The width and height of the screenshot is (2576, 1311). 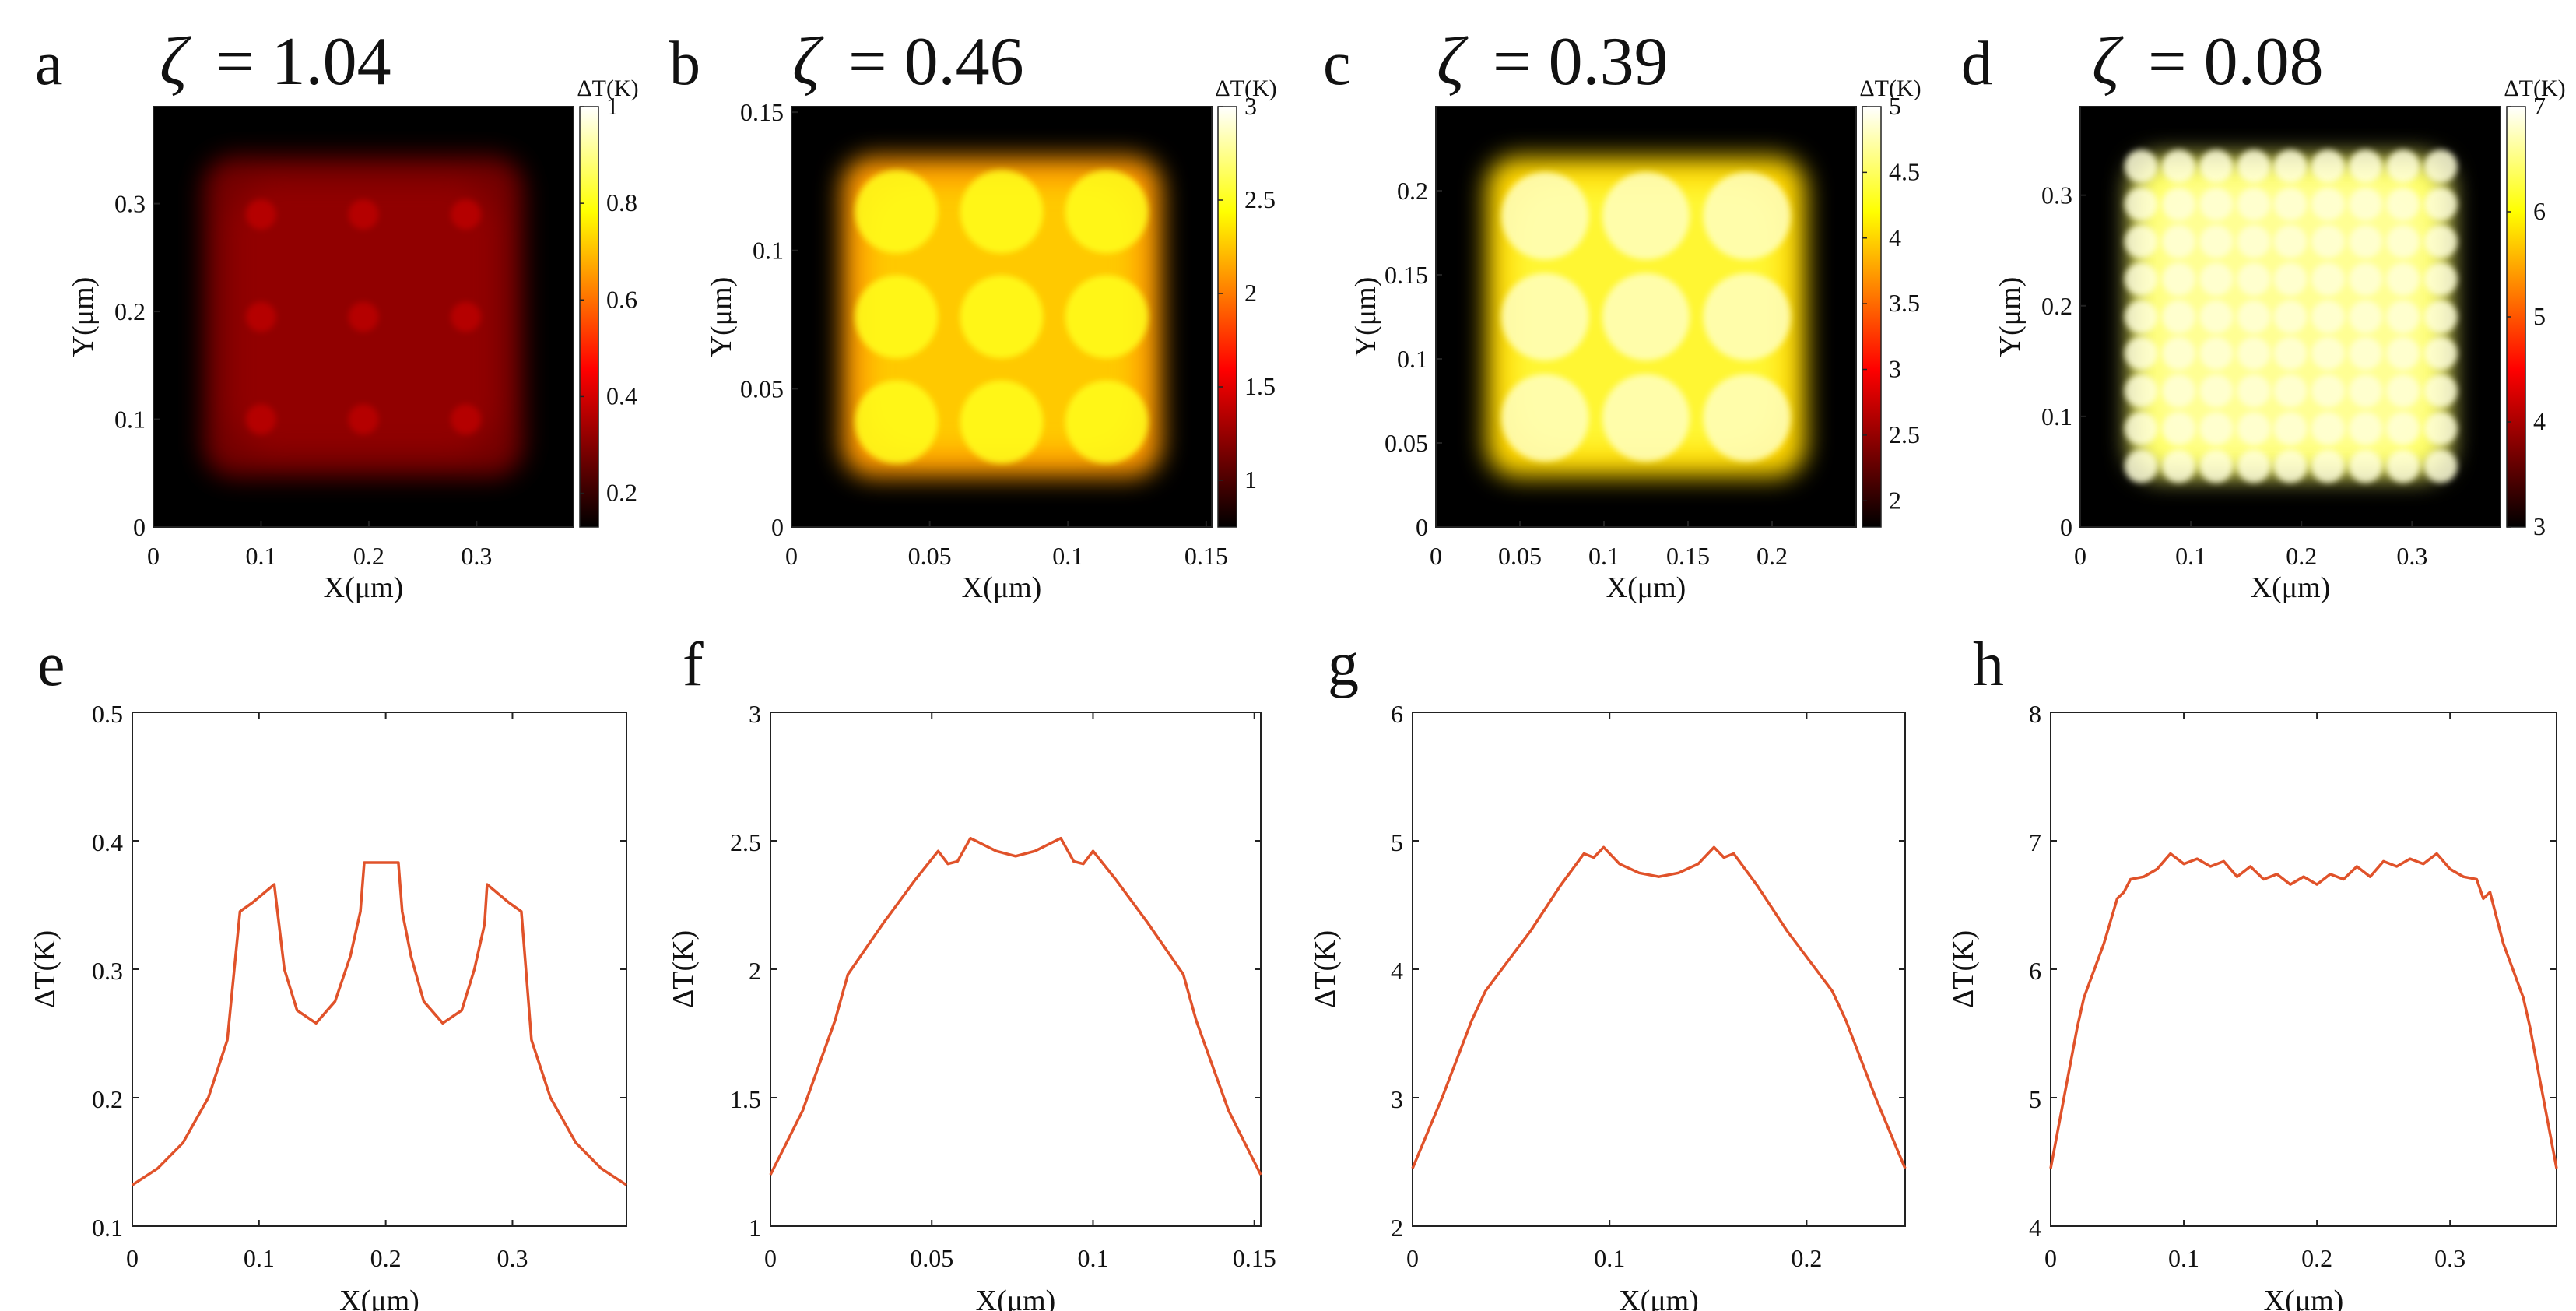 I want to click on y-tick-label: 0.05, so click(x=1407, y=443).